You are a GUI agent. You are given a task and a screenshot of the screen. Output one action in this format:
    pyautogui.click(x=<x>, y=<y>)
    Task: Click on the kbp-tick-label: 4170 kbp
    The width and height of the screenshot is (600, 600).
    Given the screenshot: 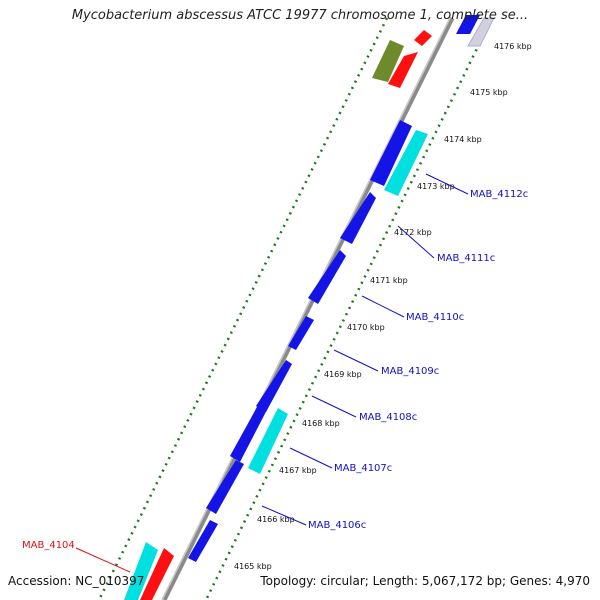 What is the action you would take?
    pyautogui.click(x=366, y=327)
    